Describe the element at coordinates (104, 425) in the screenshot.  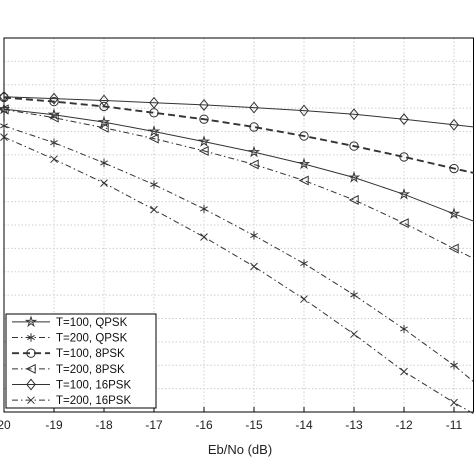
I see `x-tick-label: -18` at that location.